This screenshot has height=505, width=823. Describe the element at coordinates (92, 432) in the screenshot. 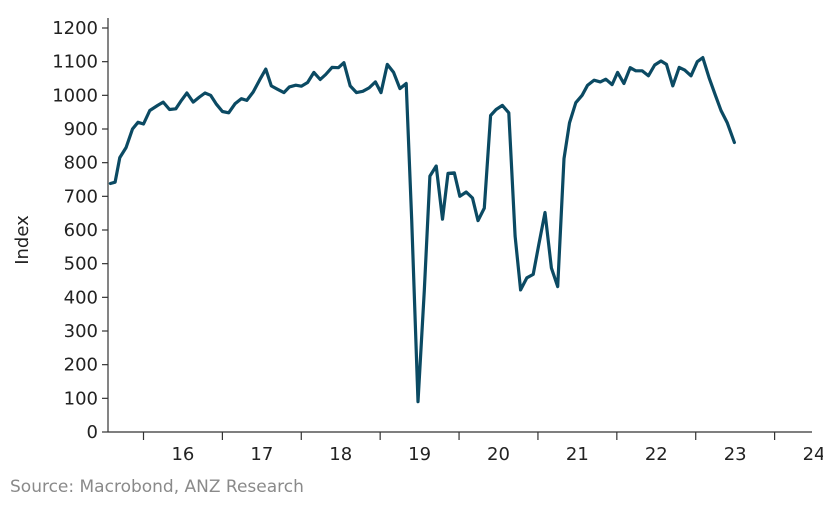

I see `y-tick-label: 0` at that location.